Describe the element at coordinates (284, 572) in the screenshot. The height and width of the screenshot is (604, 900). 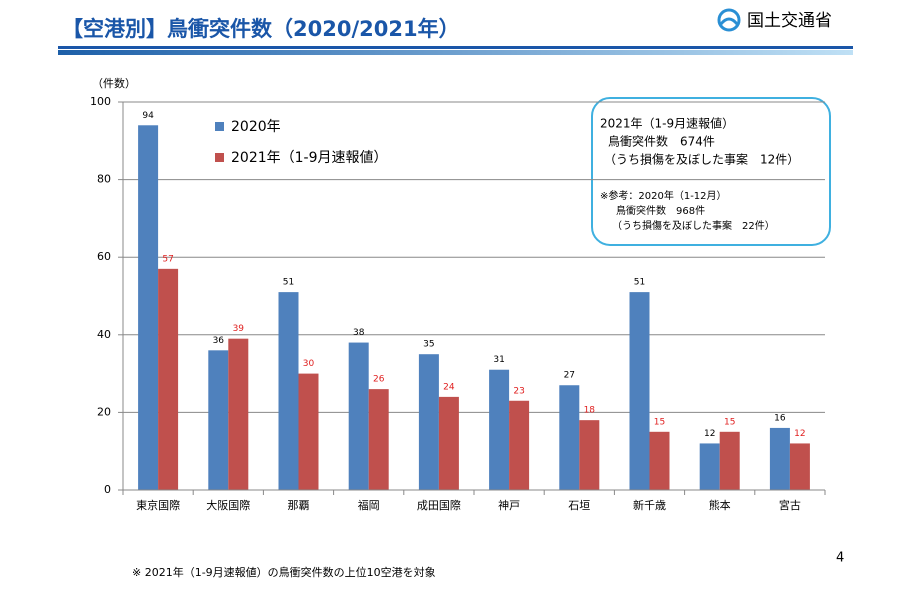
I see `footnote: ※ 2021年（1-9月速報値）の鳥衝突件数の上位10空港を対象` at that location.